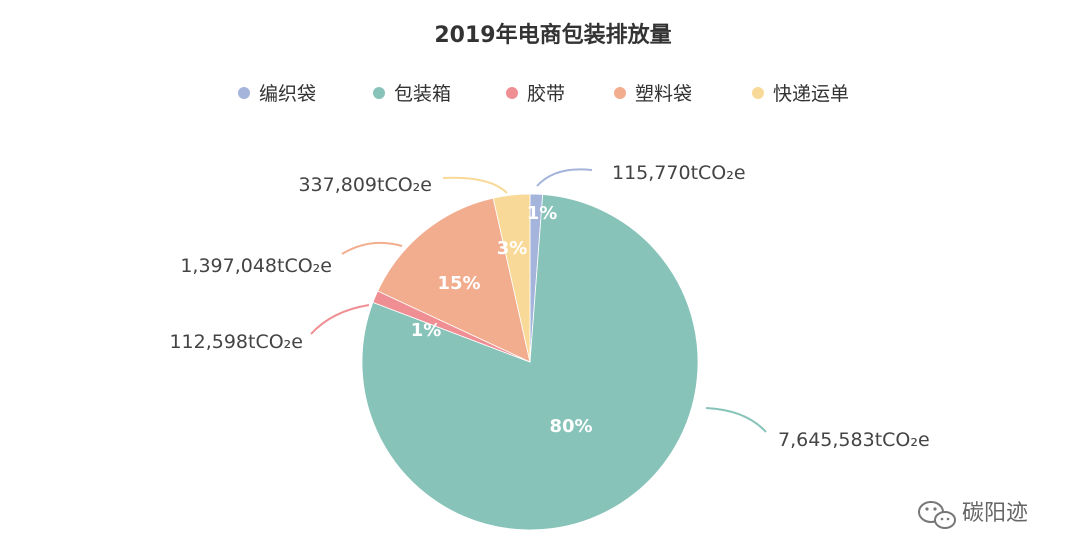 Image resolution: width=1080 pixels, height=559 pixels. I want to click on legend-item: 编织袋, so click(277, 94).